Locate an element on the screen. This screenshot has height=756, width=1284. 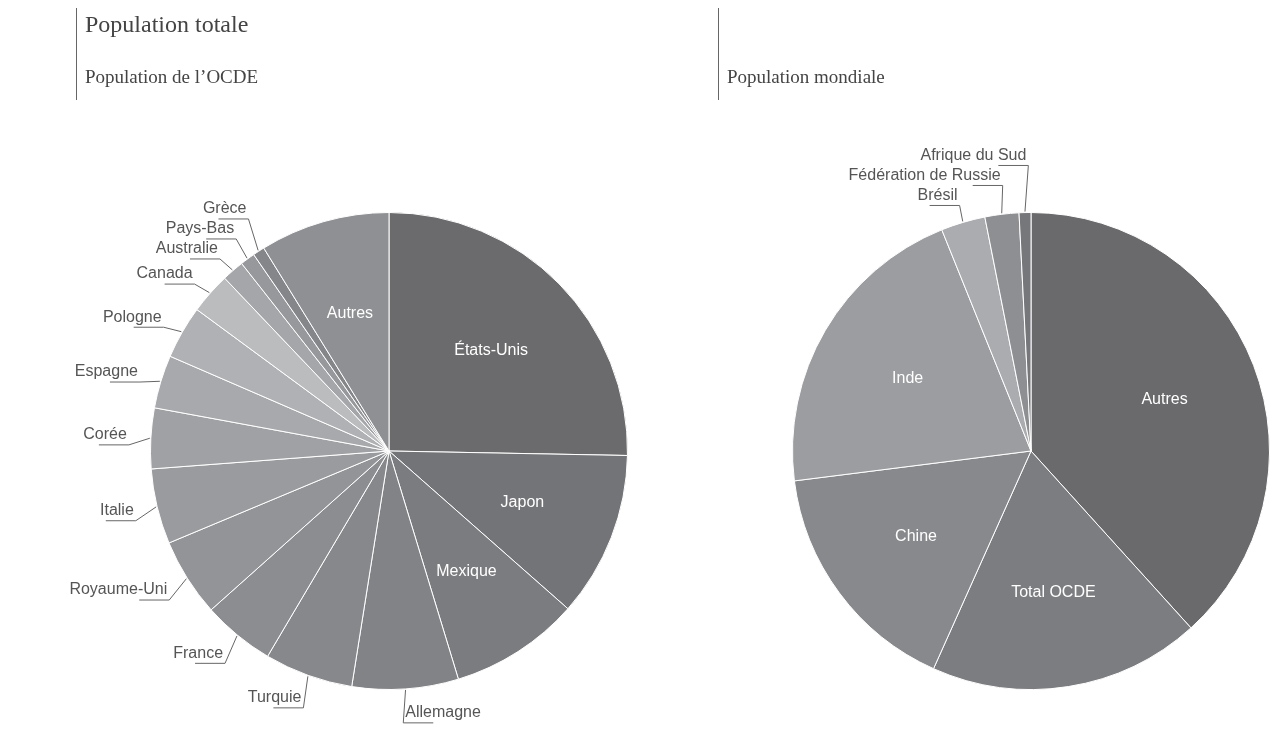
slice-label: États-Unis is located at coordinates (491, 349).